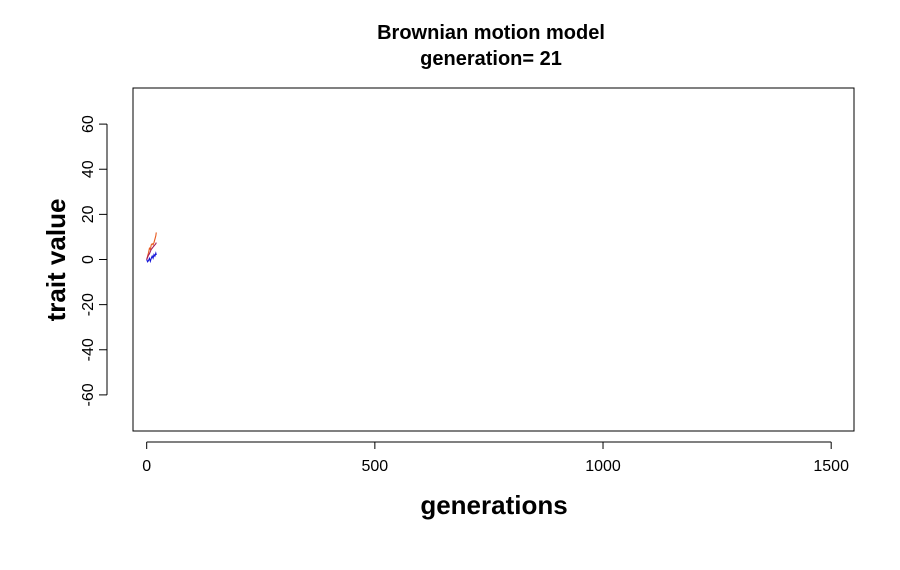  I want to click on y-tick-label: 40, so click(88, 169).